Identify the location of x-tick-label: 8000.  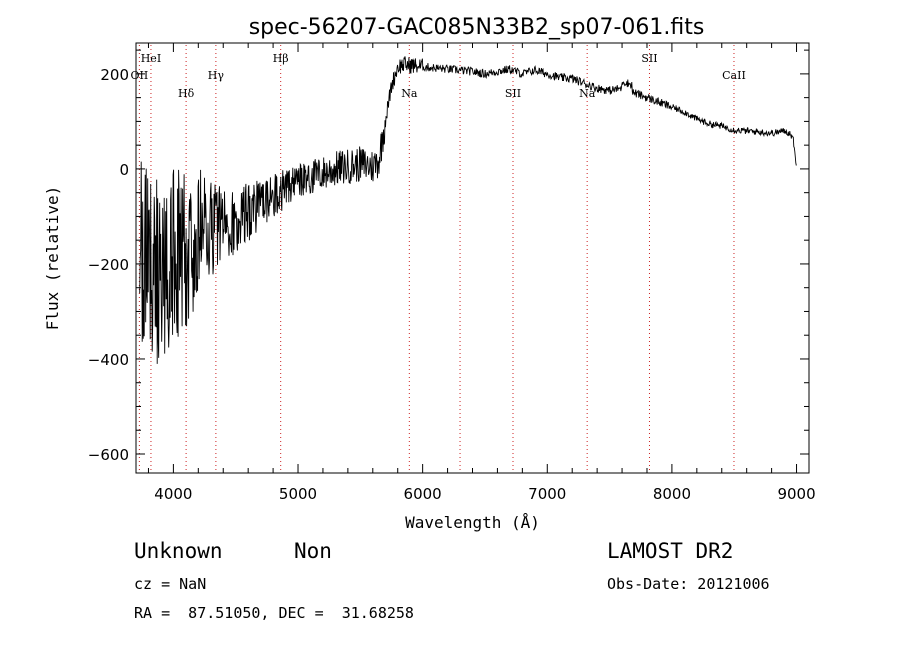
(672, 494).